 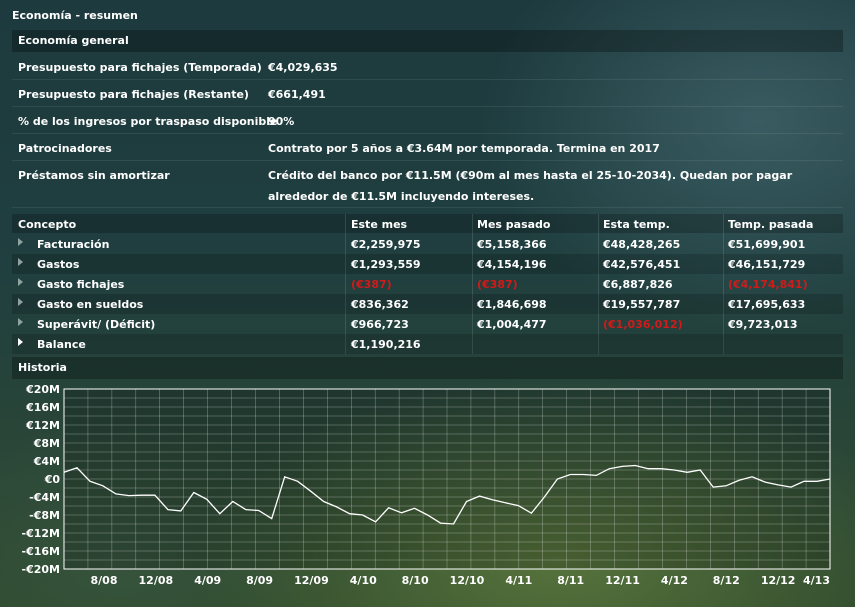 I want to click on y-tick-label: -€12M, so click(x=41, y=533).